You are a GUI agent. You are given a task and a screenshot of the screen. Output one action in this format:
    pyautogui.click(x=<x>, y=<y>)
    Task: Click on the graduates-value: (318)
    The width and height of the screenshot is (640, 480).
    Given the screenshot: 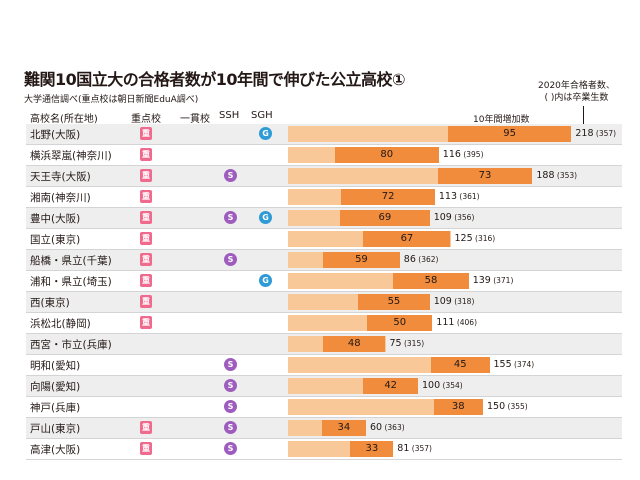 What is the action you would take?
    pyautogui.click(x=463, y=301)
    